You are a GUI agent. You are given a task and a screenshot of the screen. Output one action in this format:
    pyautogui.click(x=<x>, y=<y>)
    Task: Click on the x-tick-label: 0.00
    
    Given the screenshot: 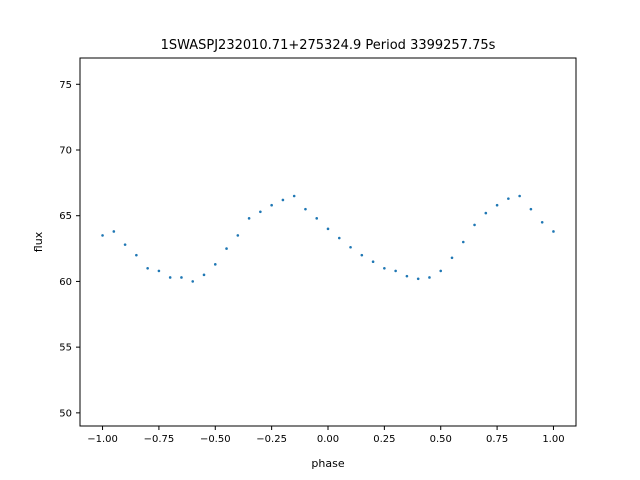 What is the action you would take?
    pyautogui.click(x=328, y=439)
    